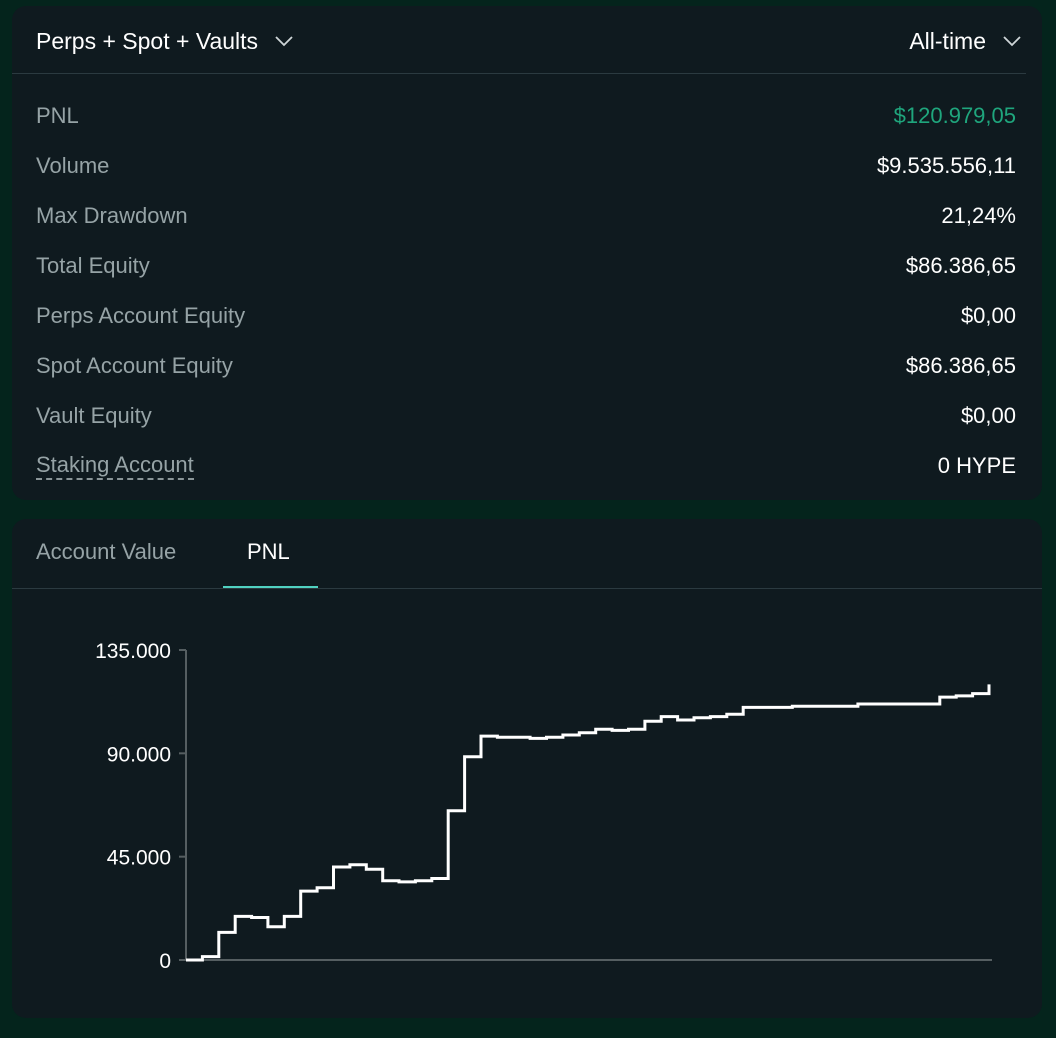  I want to click on y-tick-label: 45.000, so click(139, 858).